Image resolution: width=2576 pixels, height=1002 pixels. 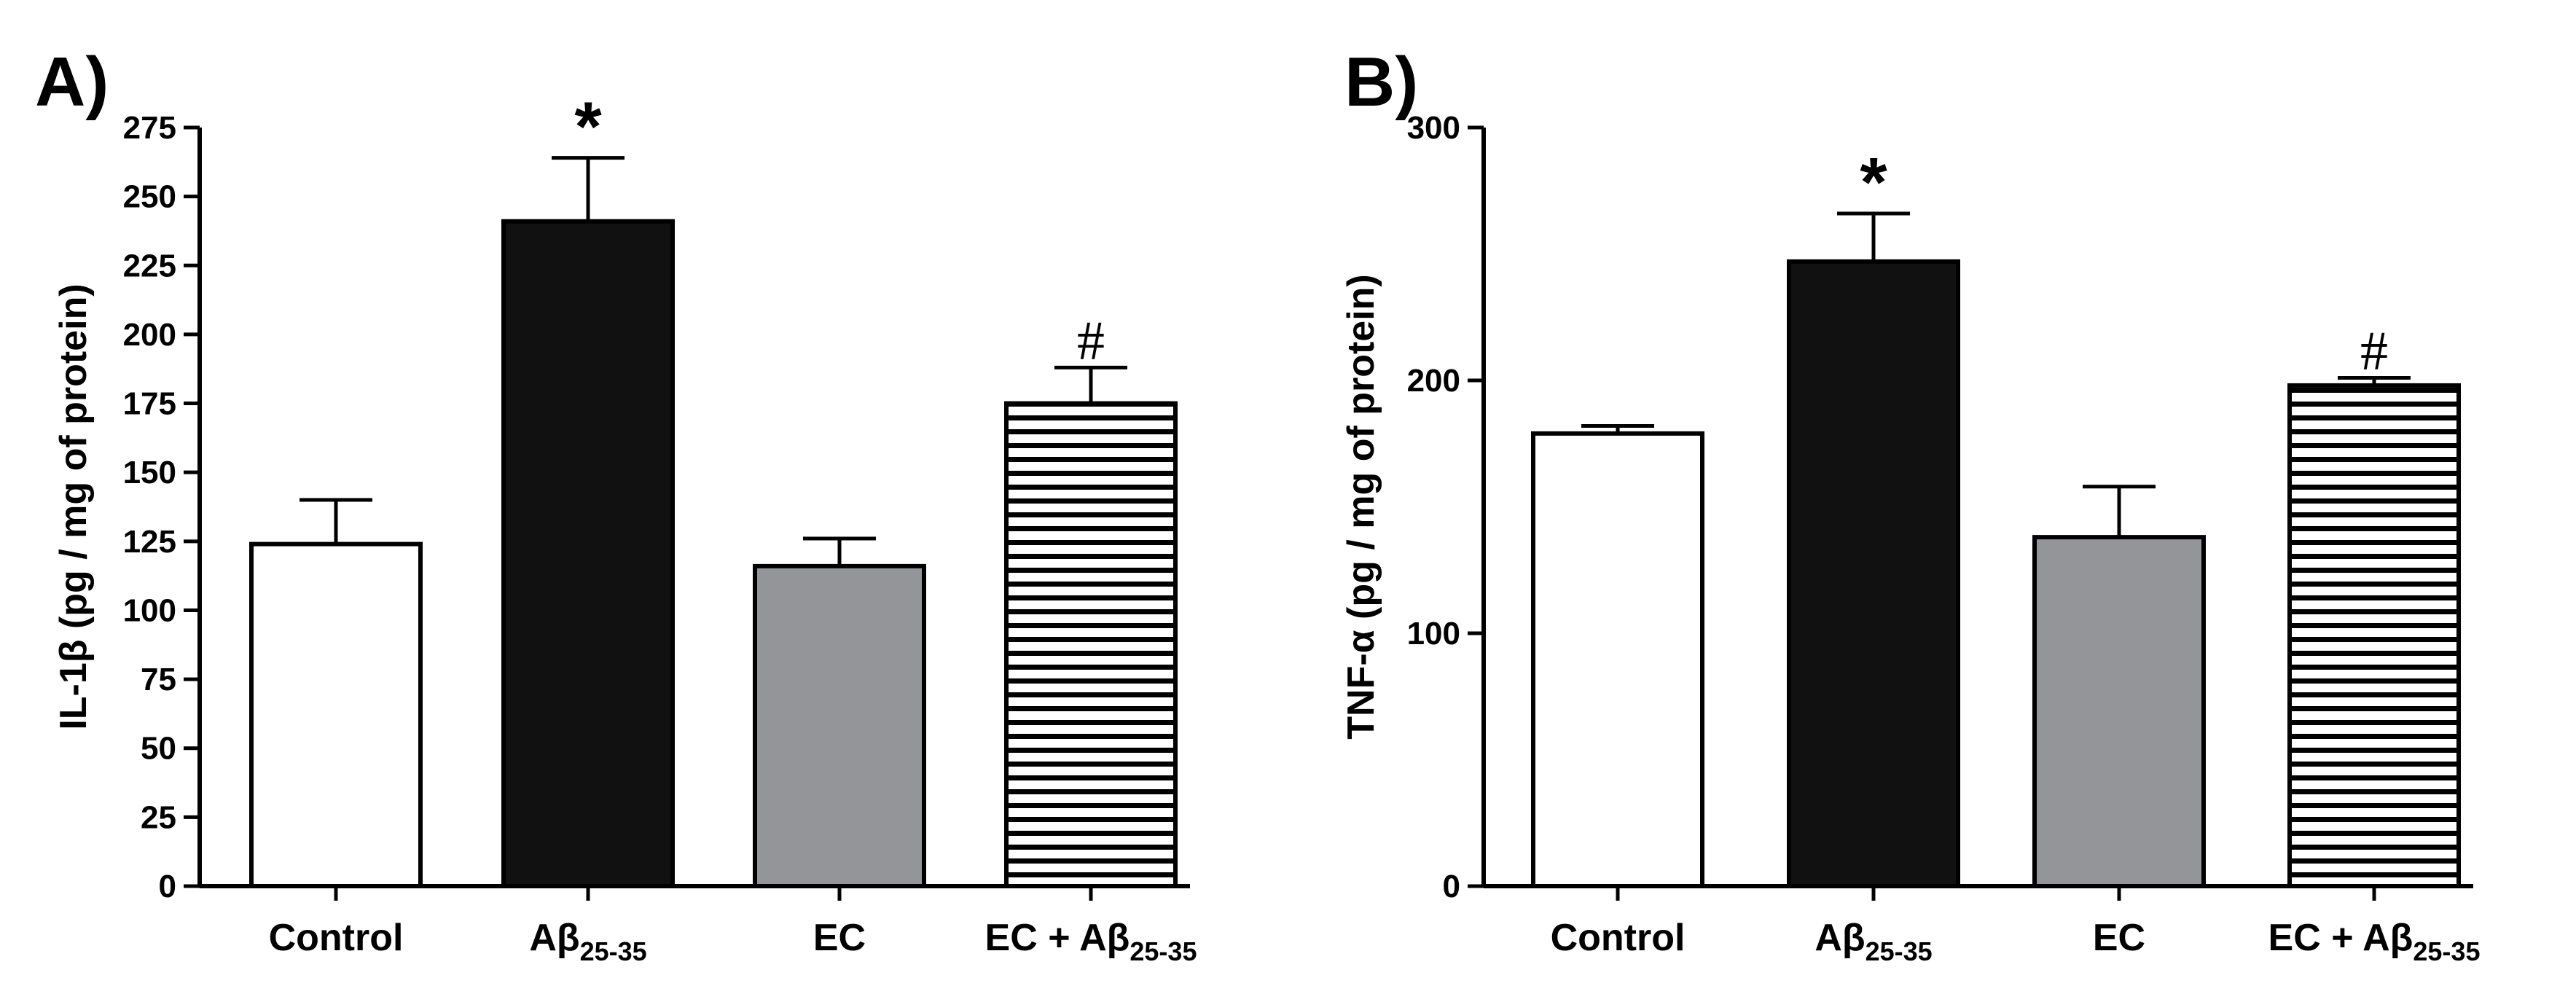 I want to click on panel-label: B), so click(x=1381, y=82).